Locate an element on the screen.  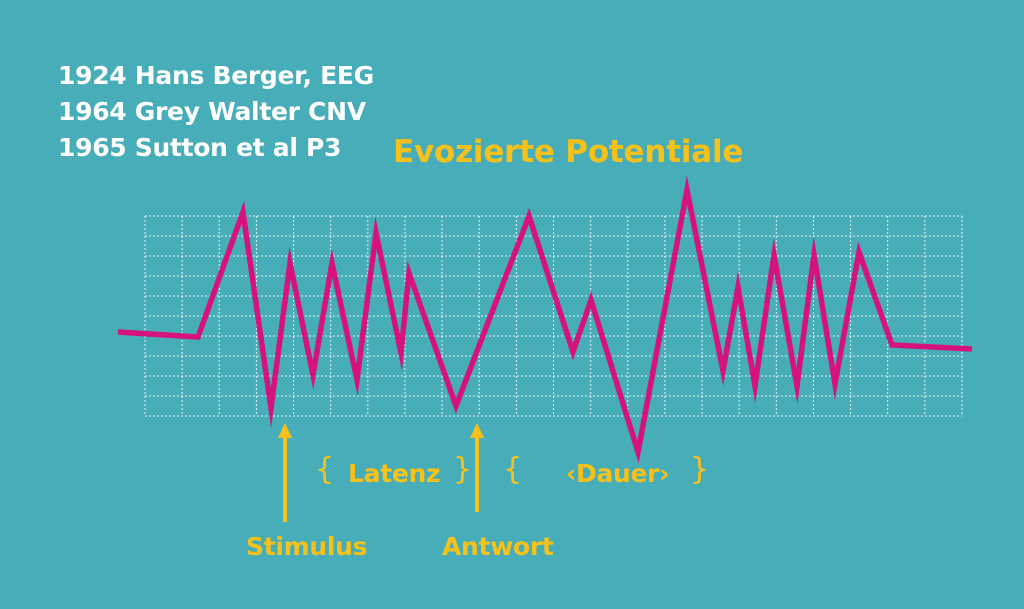
stimulus-label: Stimulus is located at coordinates (307, 546).